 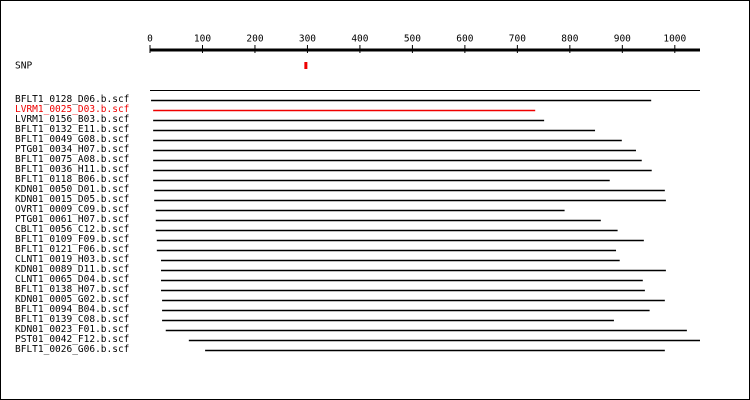 What do you see at coordinates (72, 179) in the screenshot?
I see `read-name: BFLT1_0118_B06.b.scf` at bounding box center [72, 179].